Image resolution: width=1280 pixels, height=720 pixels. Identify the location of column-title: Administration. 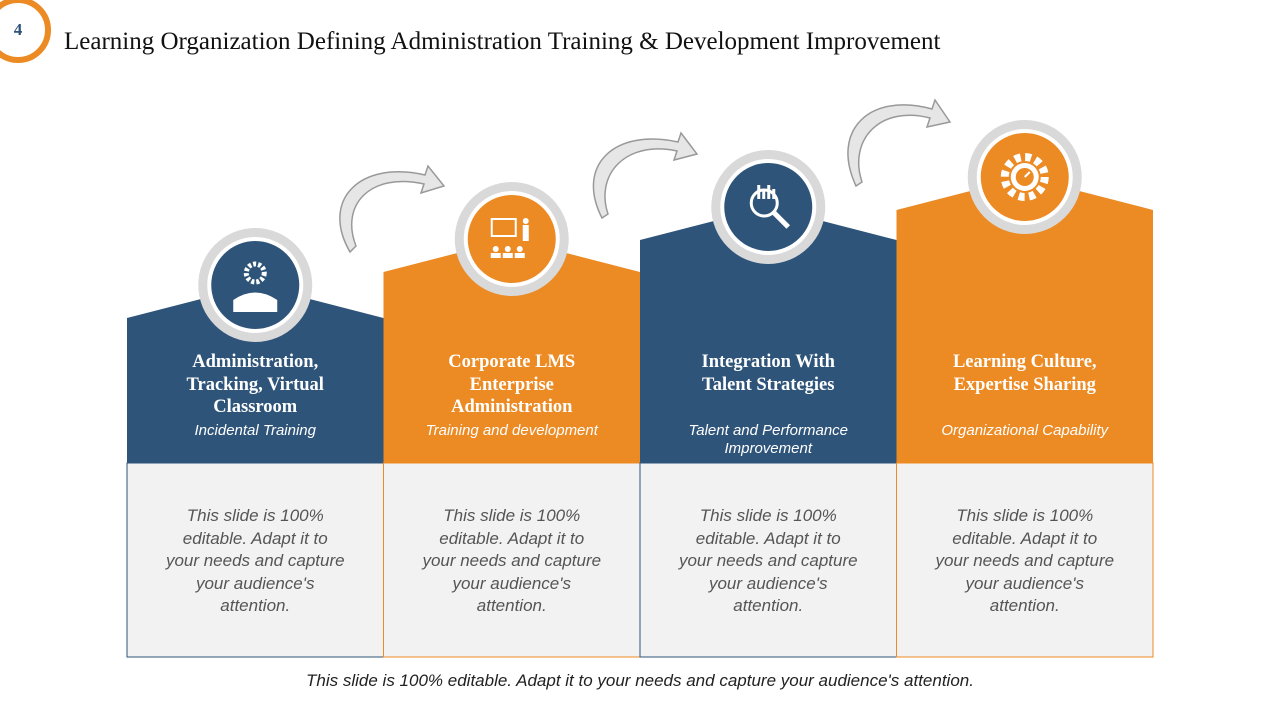
(512, 407).